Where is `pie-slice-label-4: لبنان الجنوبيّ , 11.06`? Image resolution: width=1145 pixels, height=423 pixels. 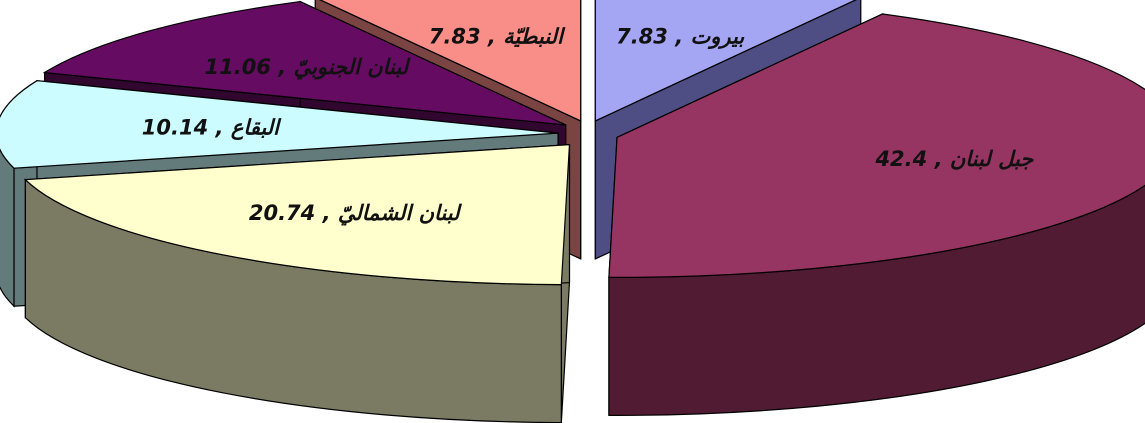
pie-slice-label-4: لبنان الجنوبيّ , 11.06 is located at coordinates (308, 67).